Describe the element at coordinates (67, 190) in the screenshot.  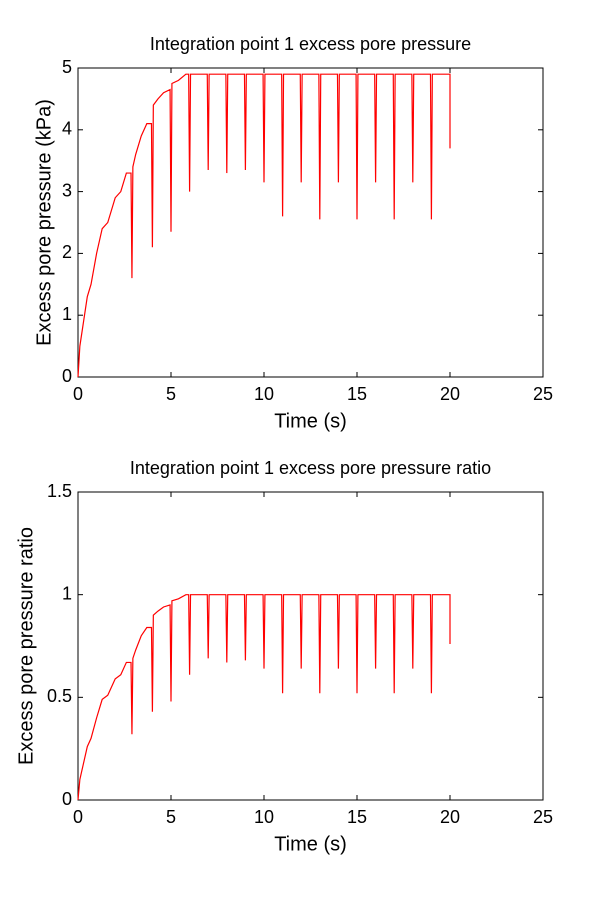
I see `y-tick-label: 3` at that location.